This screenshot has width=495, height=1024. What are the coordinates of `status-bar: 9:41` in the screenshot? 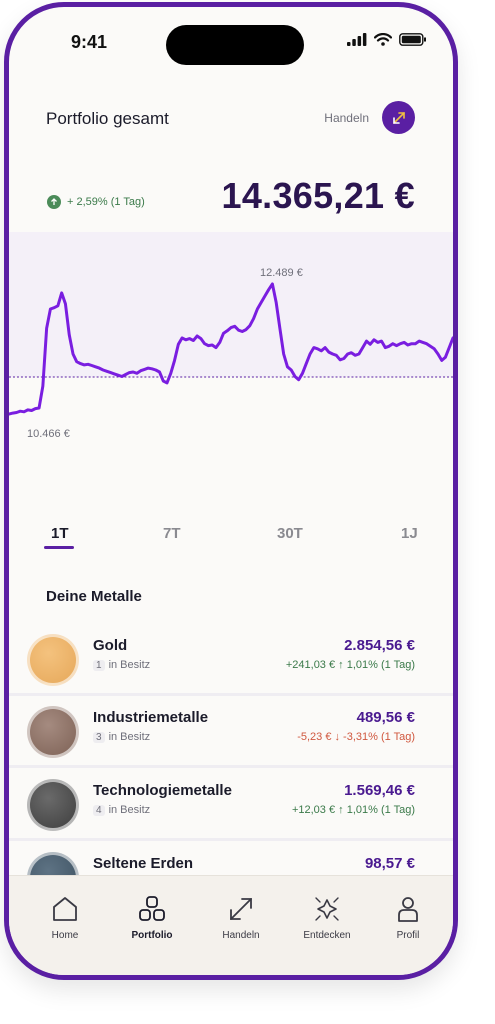 It's located at (231, 42).